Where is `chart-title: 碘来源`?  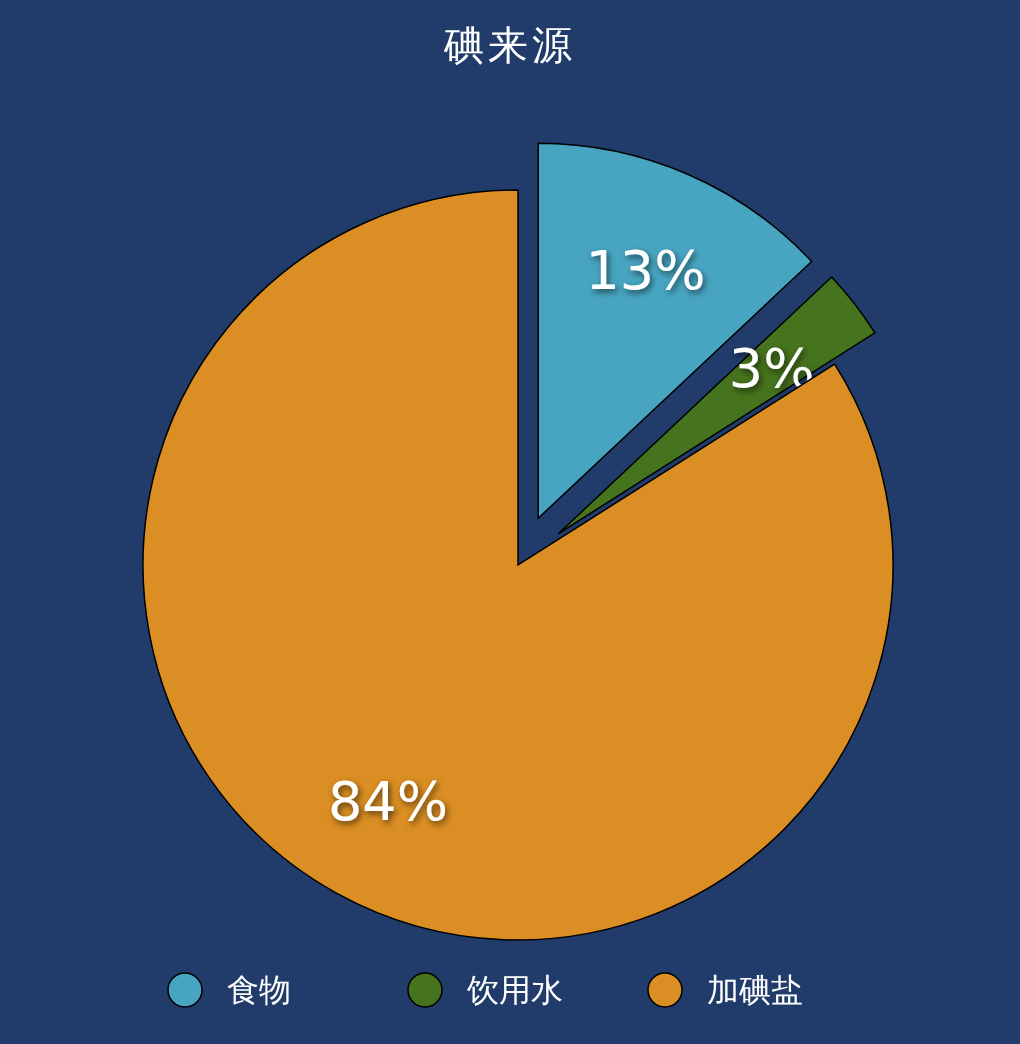
chart-title: 碘来源 is located at coordinates (509, 45).